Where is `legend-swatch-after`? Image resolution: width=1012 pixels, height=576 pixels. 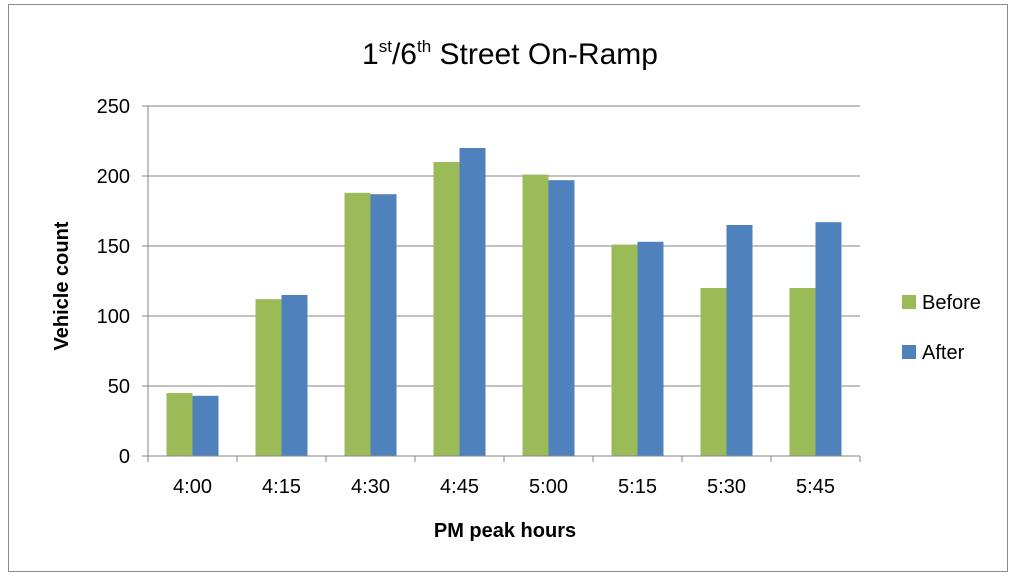
legend-swatch-after is located at coordinates (909, 352).